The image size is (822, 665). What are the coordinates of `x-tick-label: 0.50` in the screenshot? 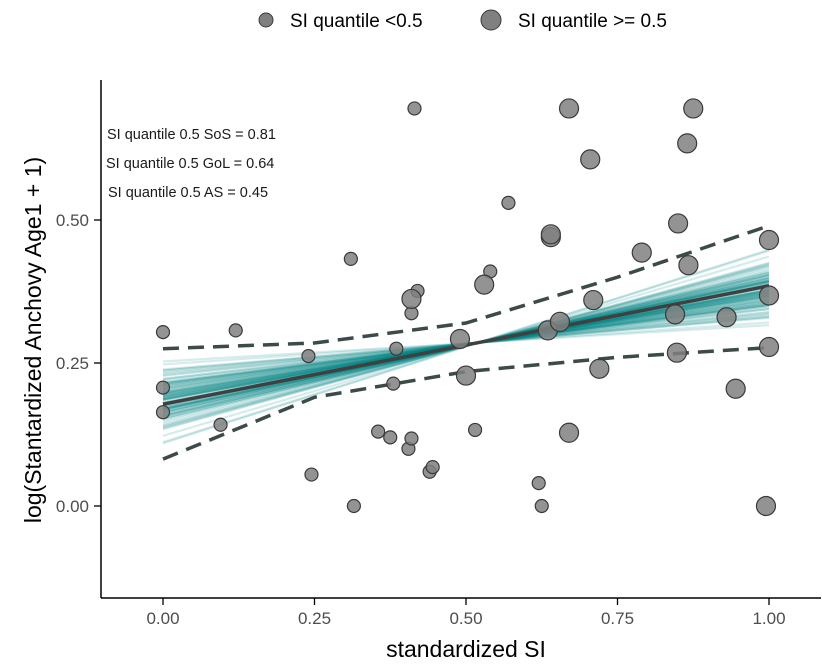 It's located at (465, 618).